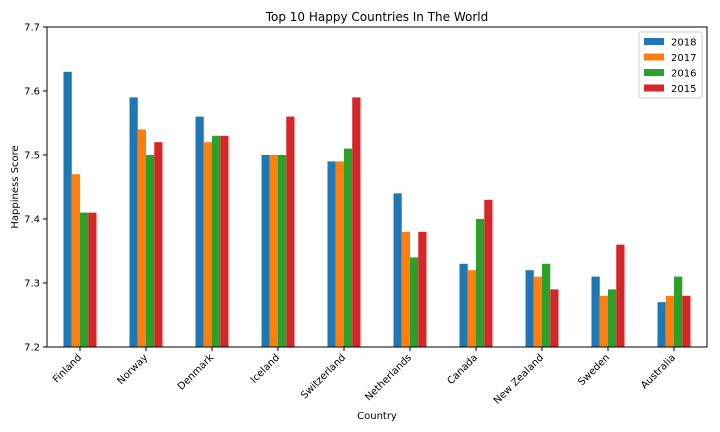 This screenshot has height=432, width=720. I want to click on bar-2018-switzerland, so click(331, 254).